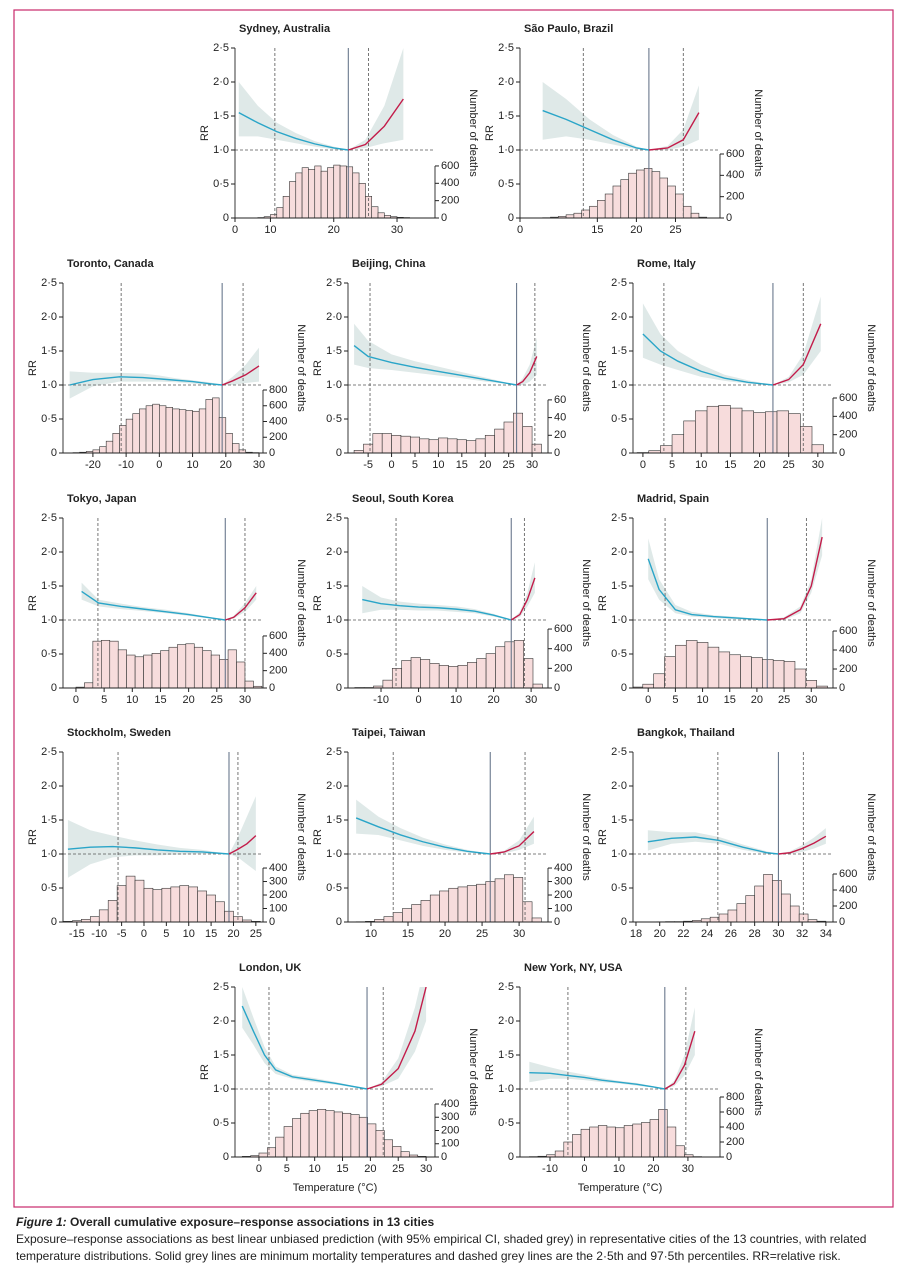 The height and width of the screenshot is (1285, 907). Describe the element at coordinates (731, 934) in the screenshot. I see `x-tick-label: 26` at that location.